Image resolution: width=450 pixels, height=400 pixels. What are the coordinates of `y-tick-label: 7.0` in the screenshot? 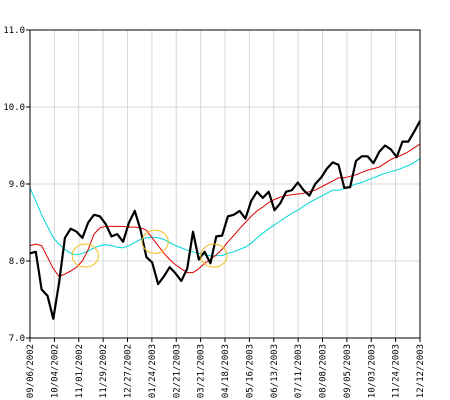 It's located at (17, 339).